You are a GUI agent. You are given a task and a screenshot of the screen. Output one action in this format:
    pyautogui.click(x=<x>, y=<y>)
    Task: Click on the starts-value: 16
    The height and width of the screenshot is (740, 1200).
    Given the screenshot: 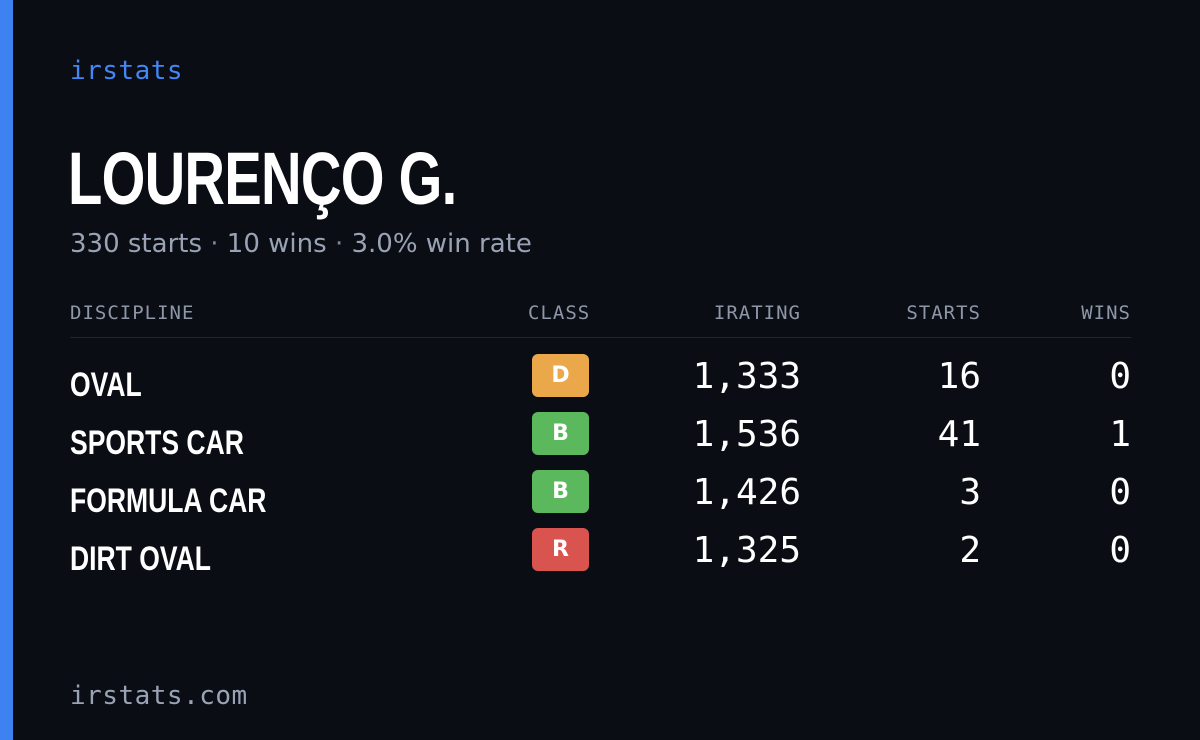 What is the action you would take?
    pyautogui.click(x=959, y=376)
    